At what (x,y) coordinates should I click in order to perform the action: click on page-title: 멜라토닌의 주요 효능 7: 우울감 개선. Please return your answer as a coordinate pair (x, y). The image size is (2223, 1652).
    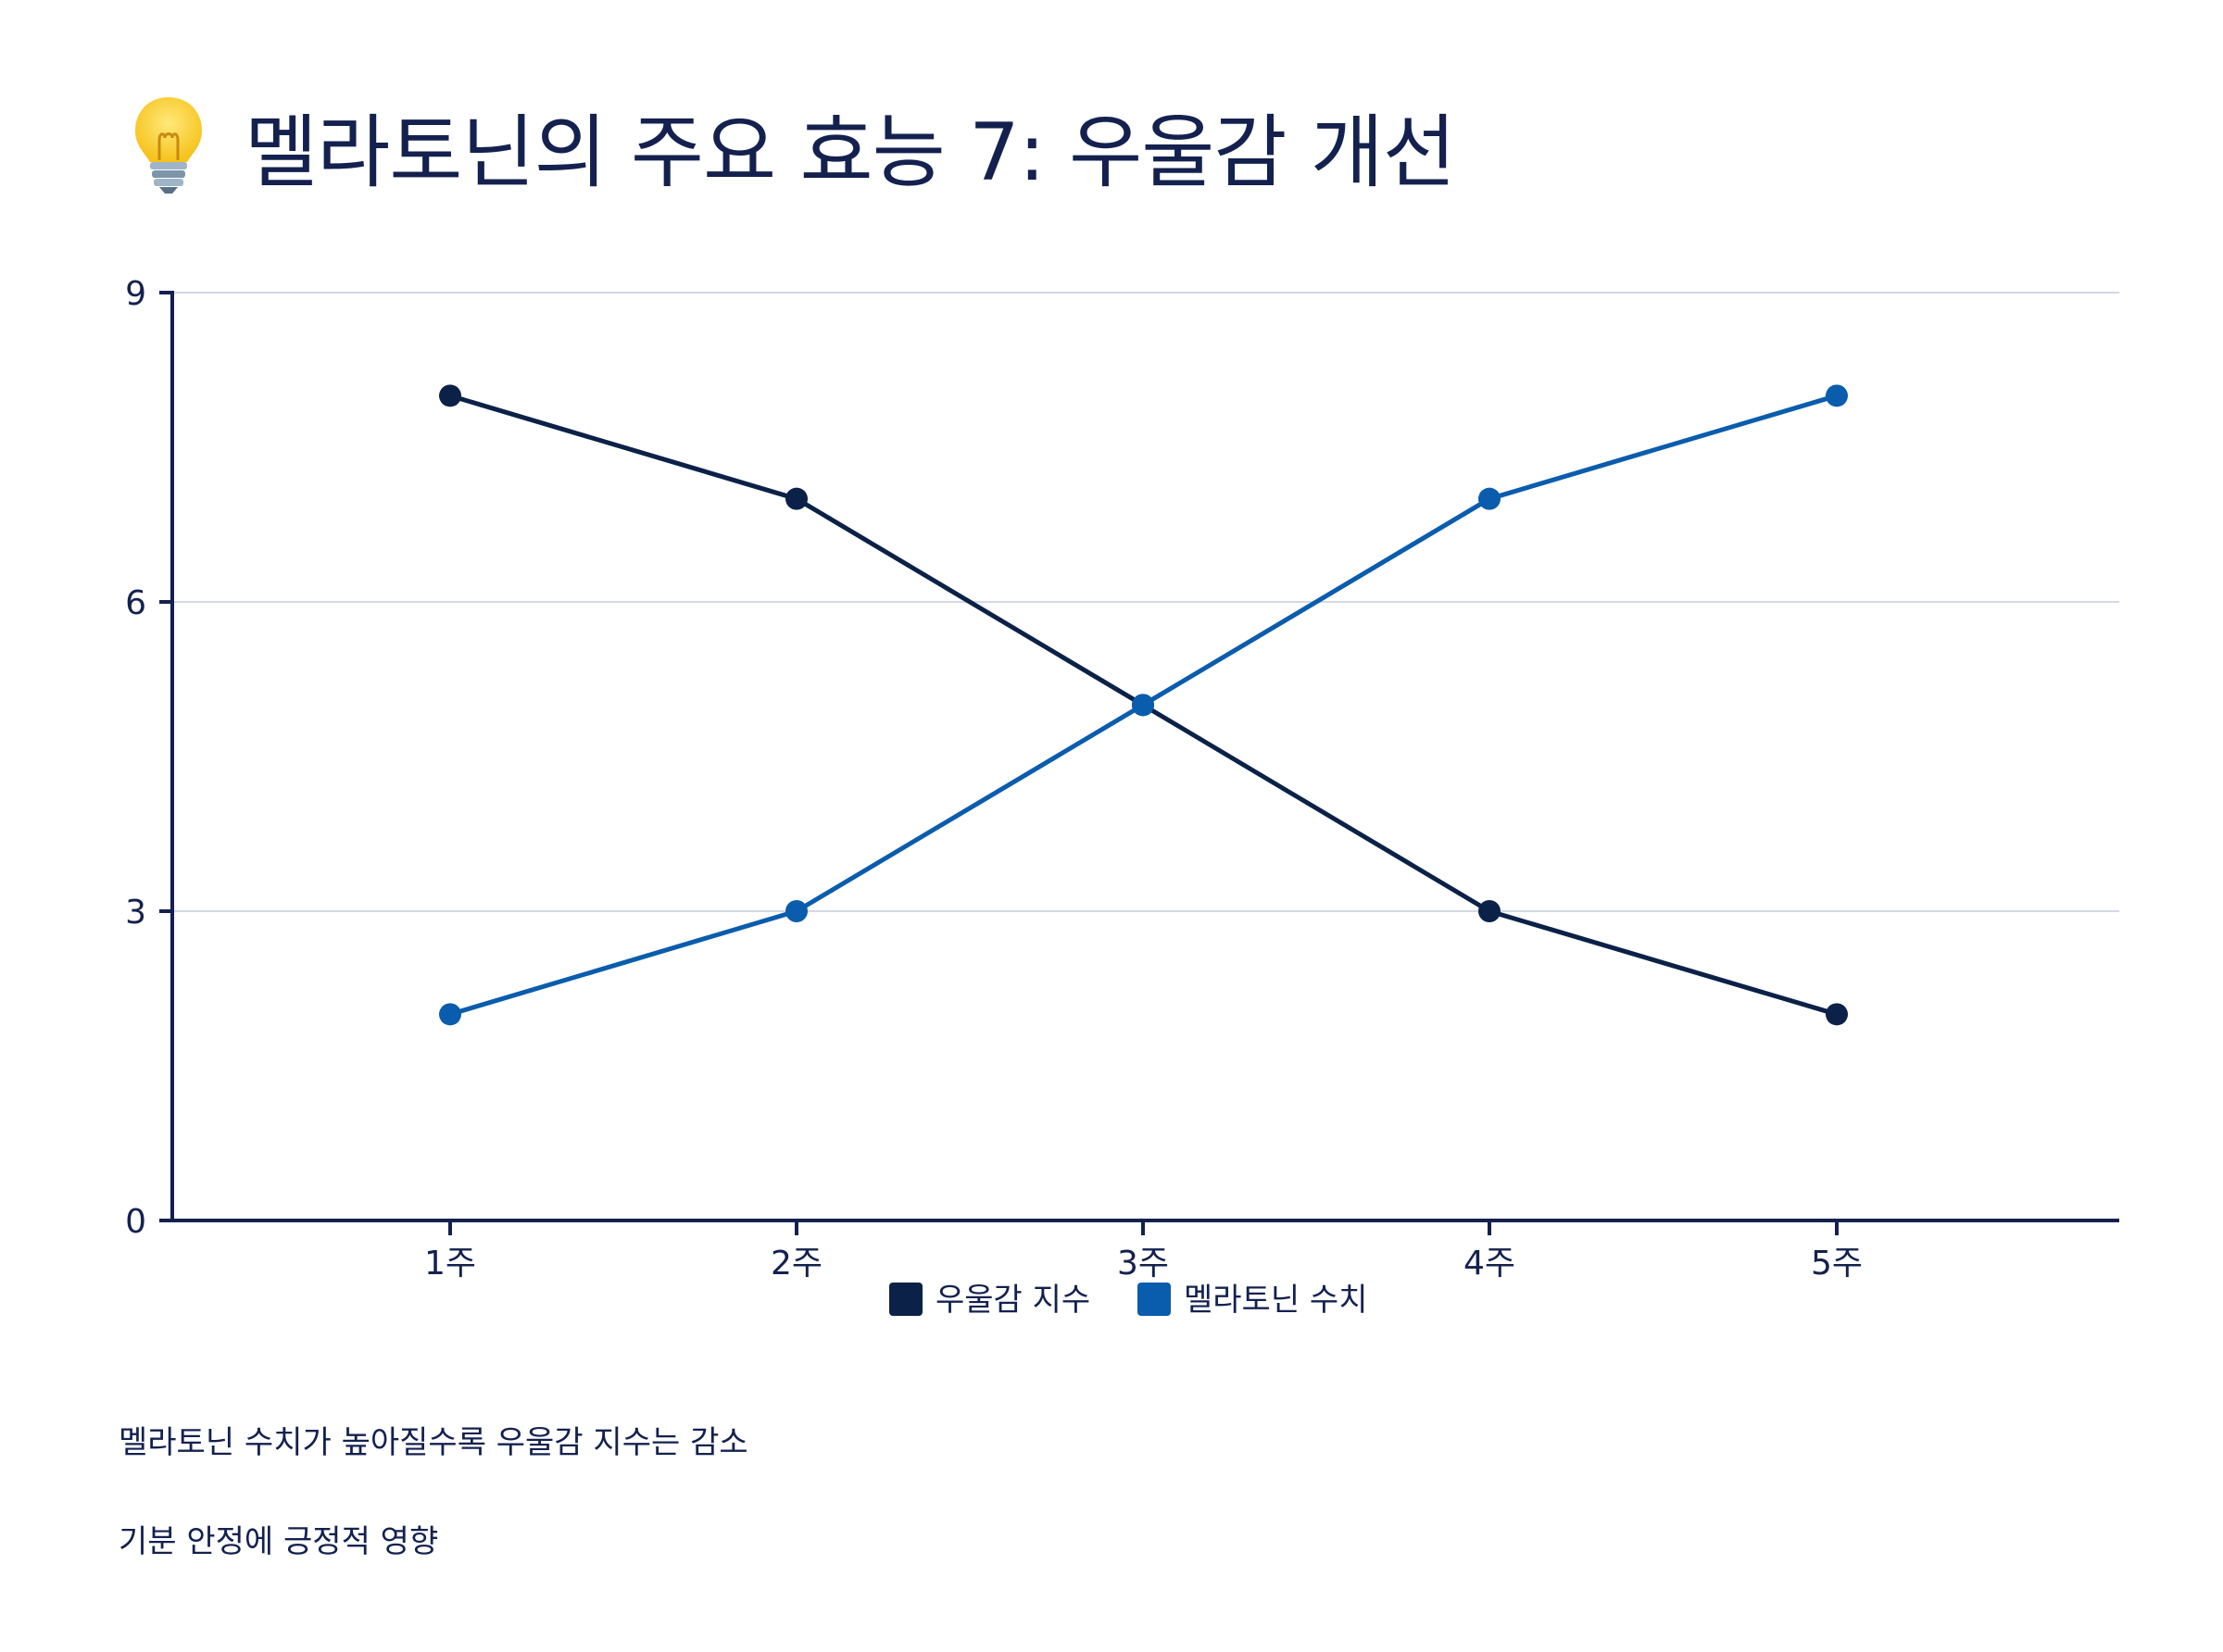
    Looking at the image, I should click on (850, 152).